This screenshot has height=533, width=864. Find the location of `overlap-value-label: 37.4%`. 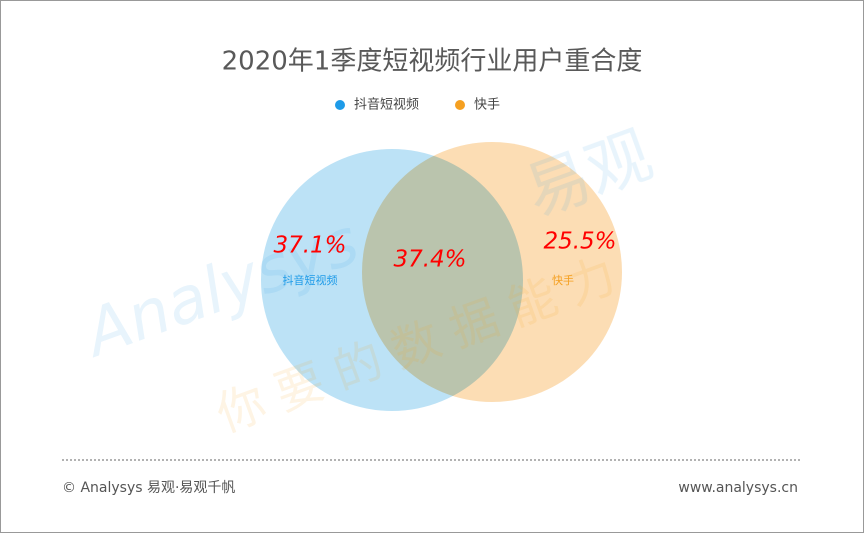

overlap-value-label: 37.4% is located at coordinates (429, 260).